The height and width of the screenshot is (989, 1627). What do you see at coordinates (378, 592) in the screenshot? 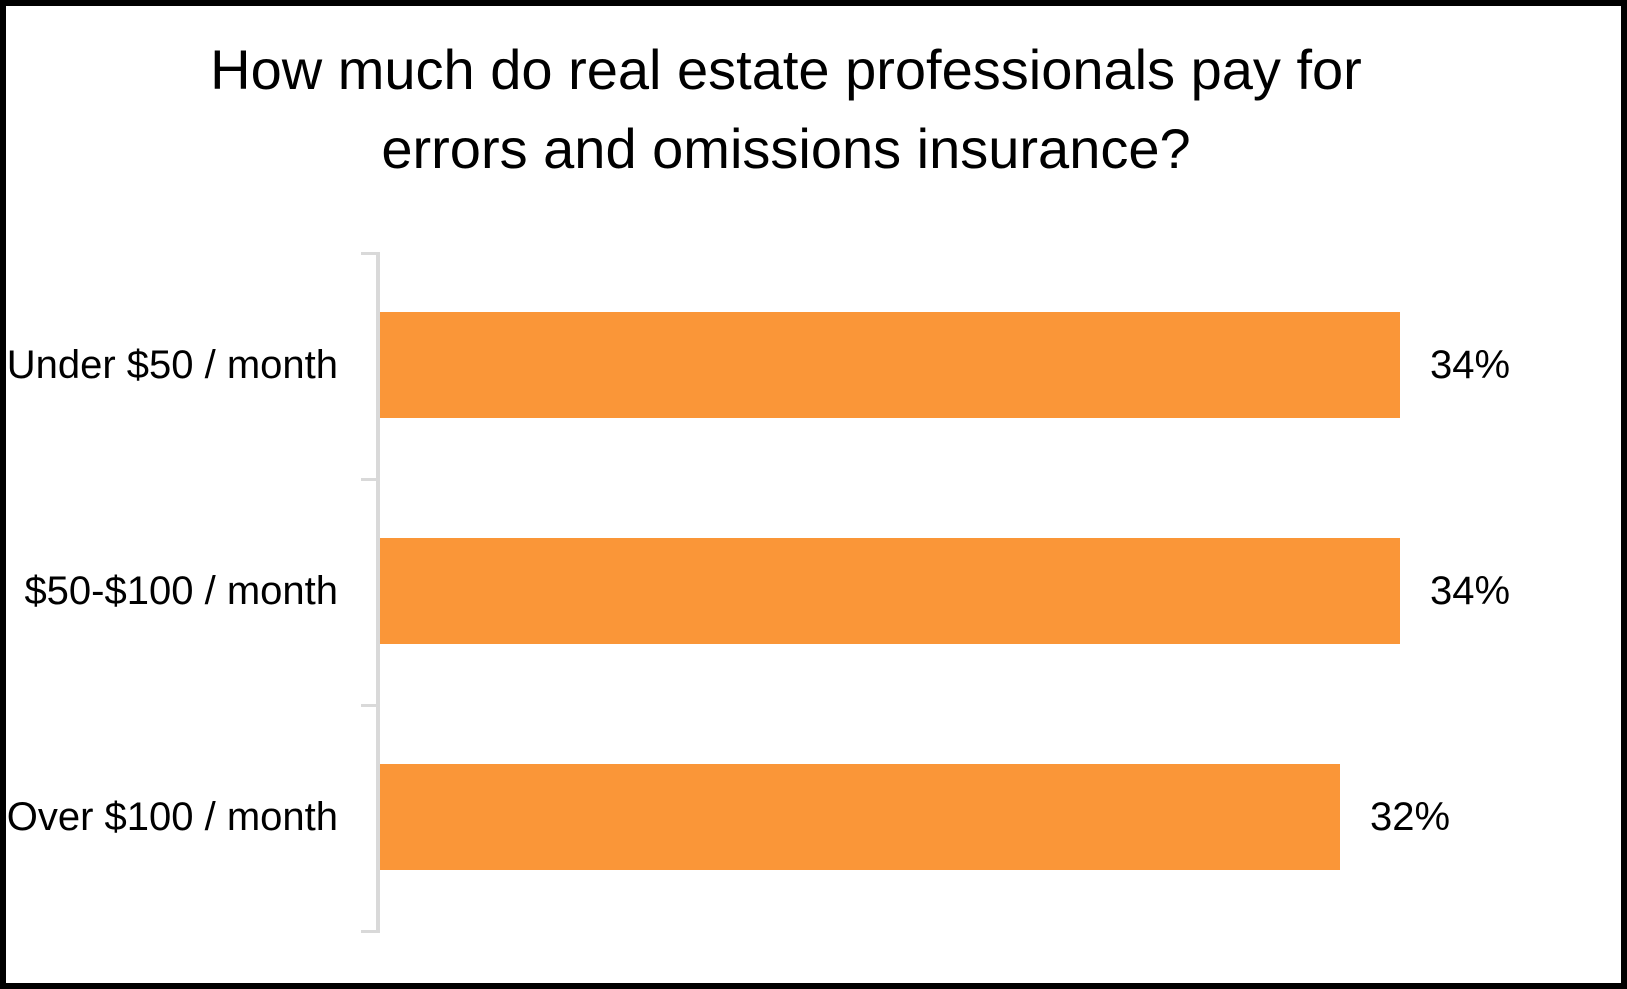
I see `category-axis-line` at bounding box center [378, 592].